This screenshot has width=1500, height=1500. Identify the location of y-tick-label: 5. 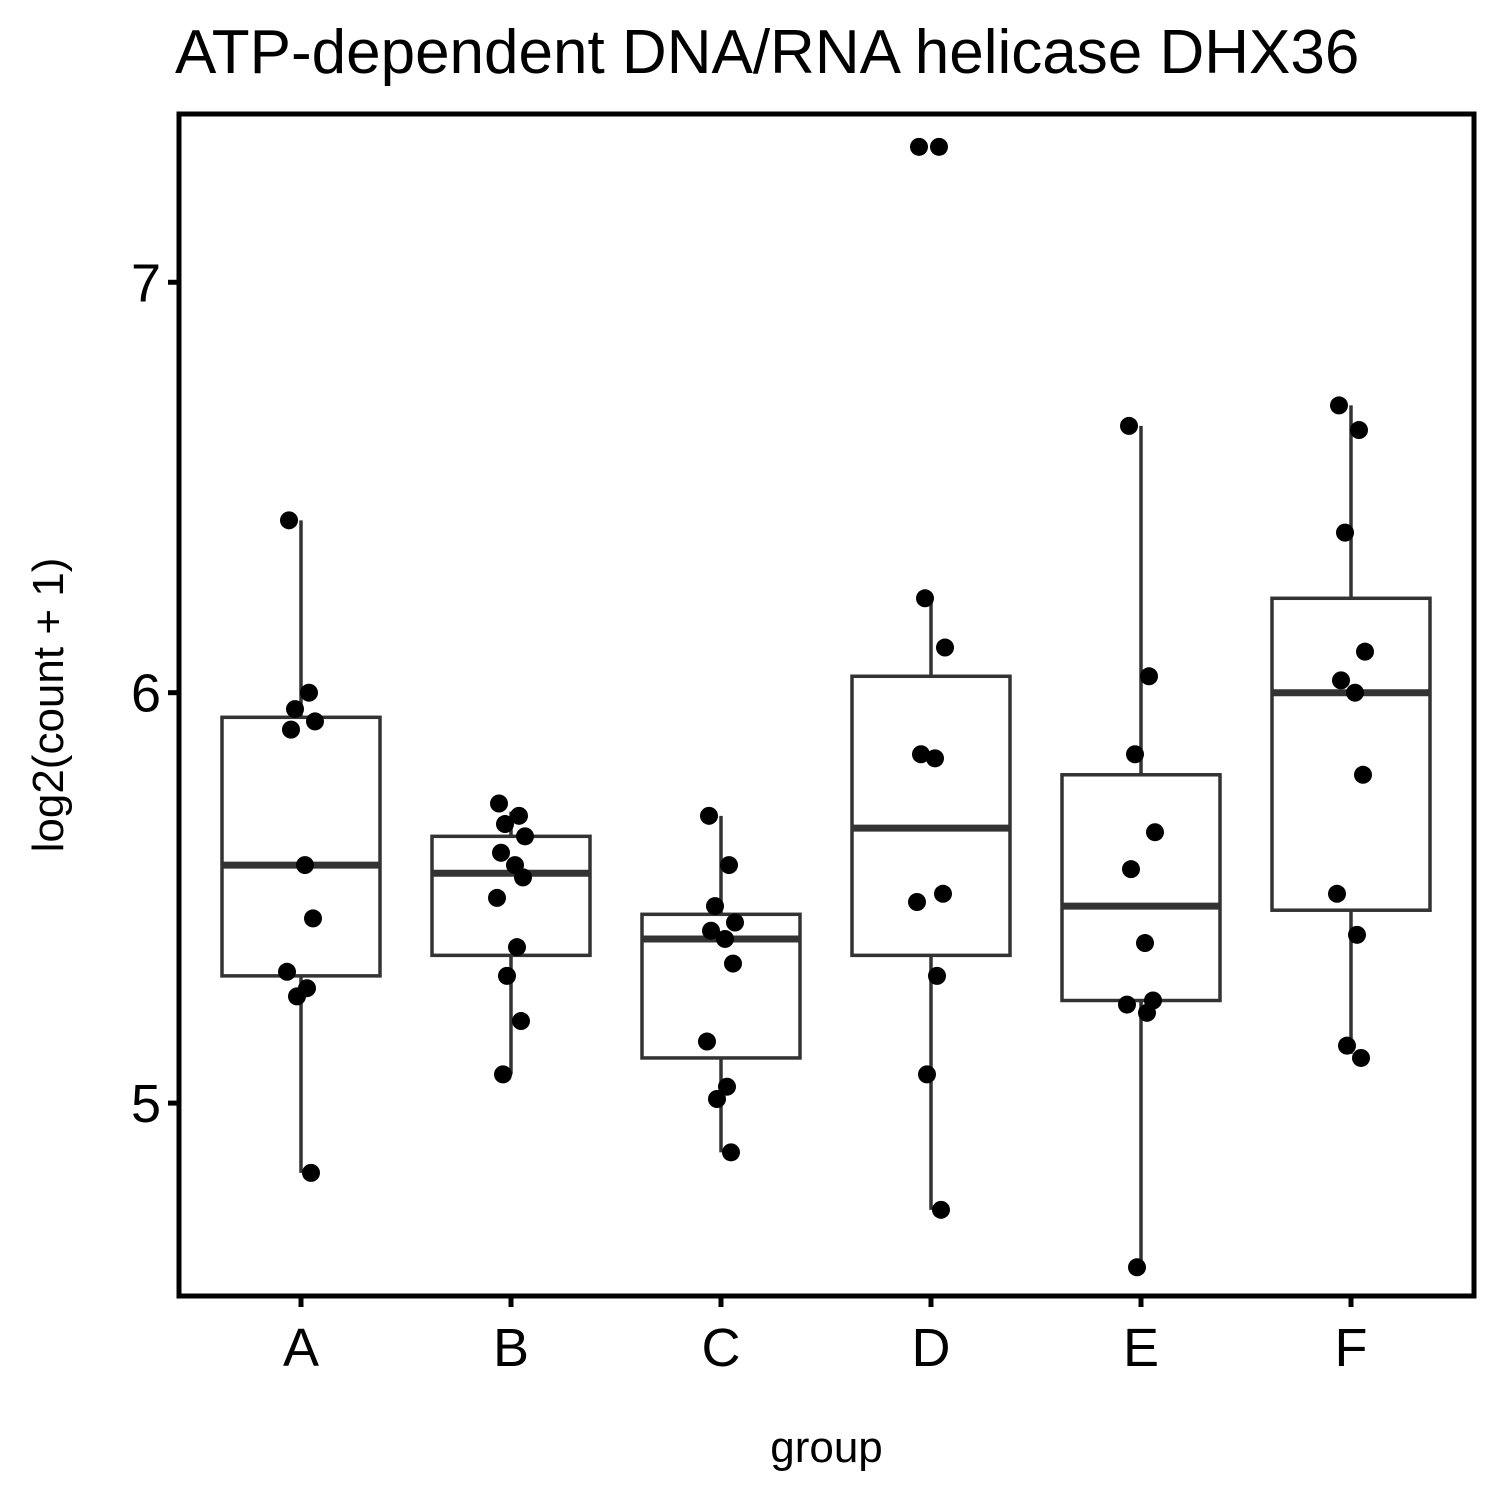
(146, 1104).